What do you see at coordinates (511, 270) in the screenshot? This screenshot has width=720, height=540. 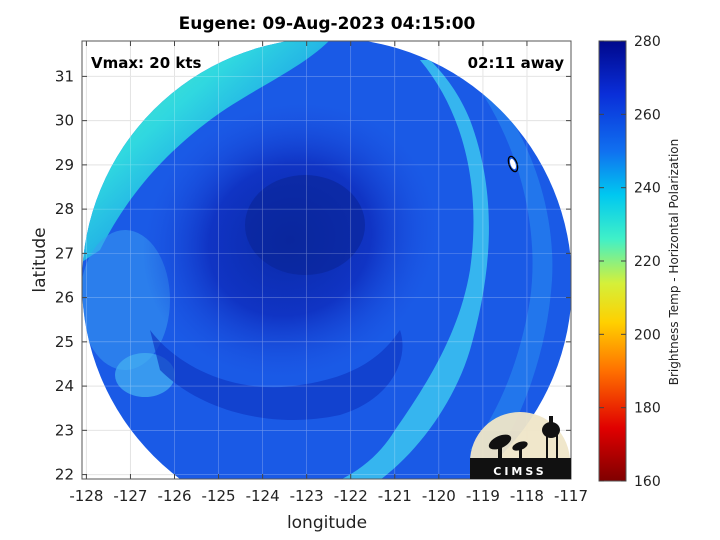 I see `east-outer-band` at bounding box center [511, 270].